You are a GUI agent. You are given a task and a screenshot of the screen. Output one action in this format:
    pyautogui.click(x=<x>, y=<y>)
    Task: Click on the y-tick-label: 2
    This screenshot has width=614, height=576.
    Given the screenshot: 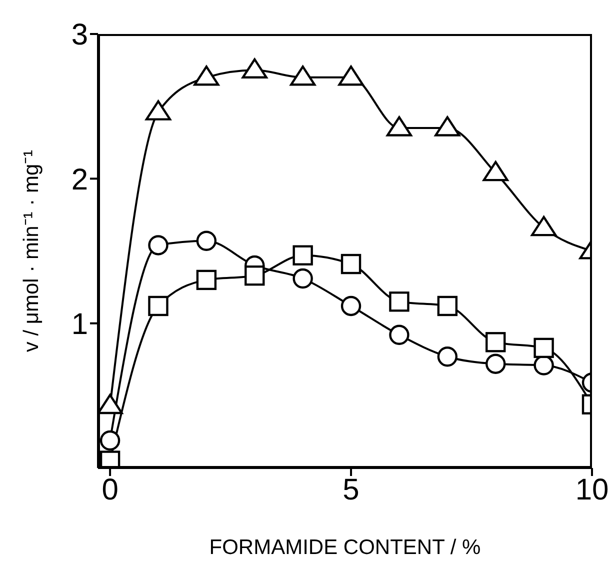 What is the action you would take?
    pyautogui.click(x=79, y=179)
    